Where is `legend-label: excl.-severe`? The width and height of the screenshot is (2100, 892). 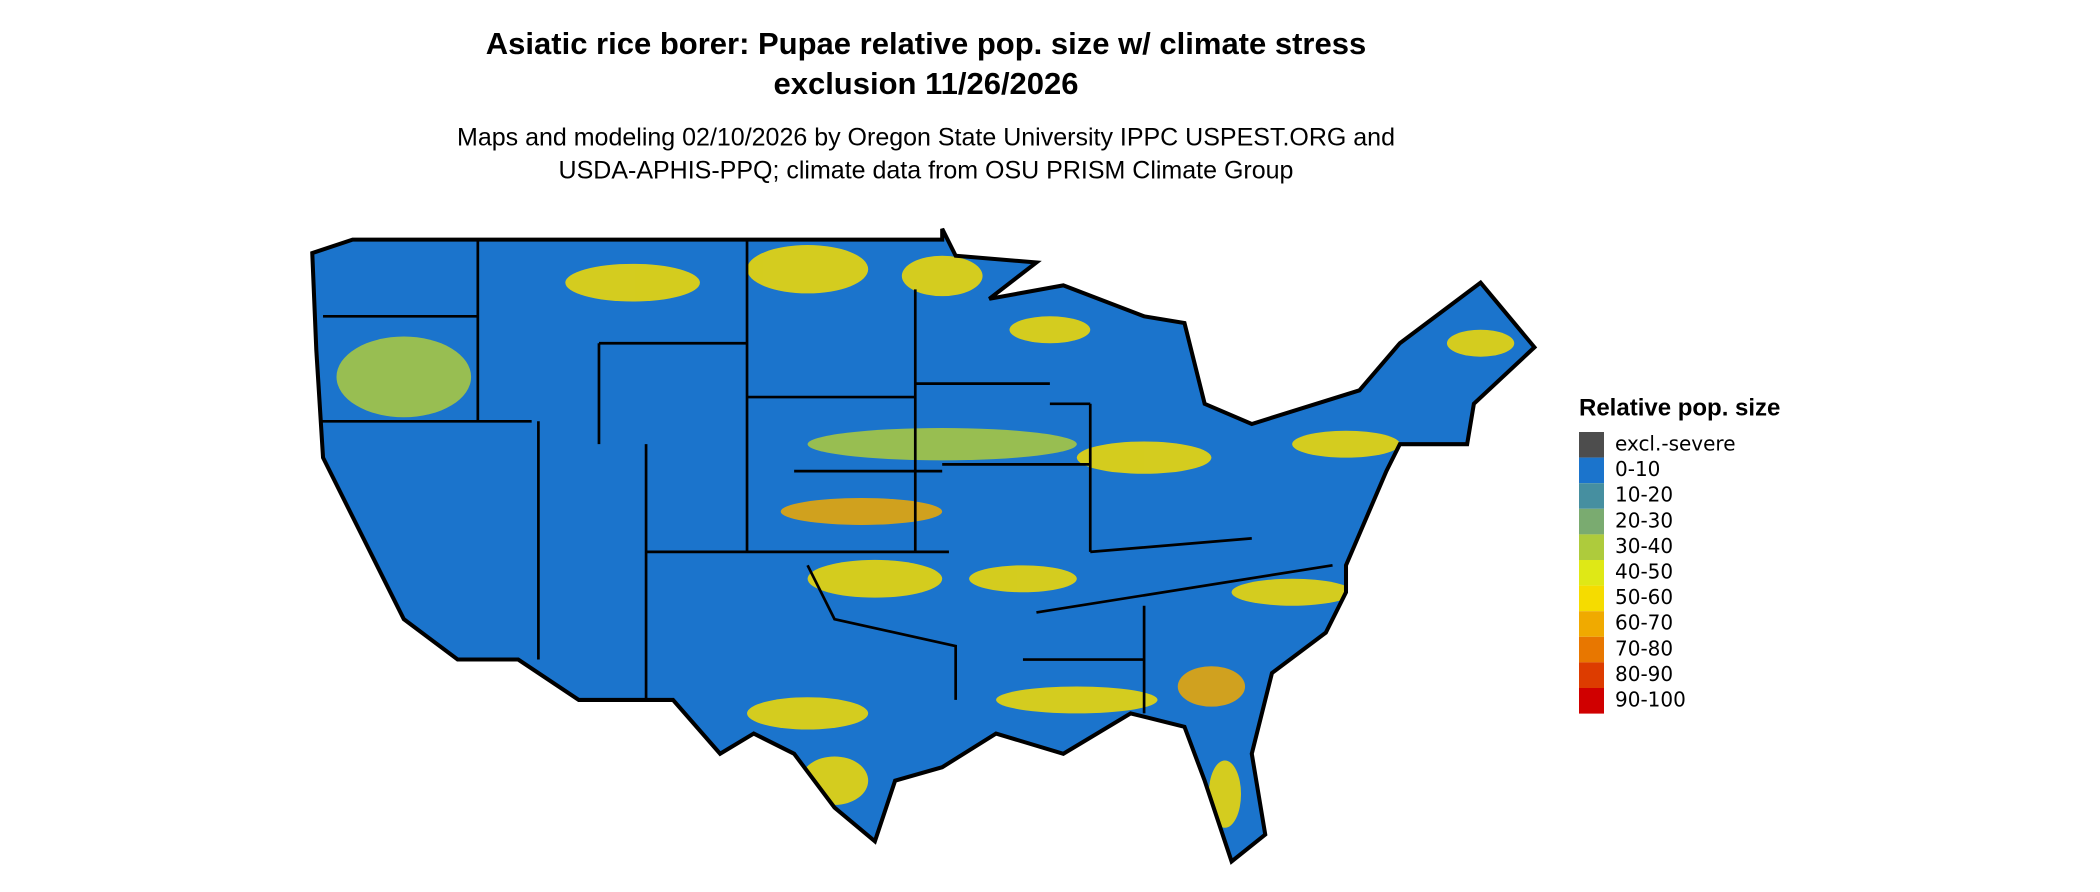 legend-label: excl.-severe is located at coordinates (1675, 444).